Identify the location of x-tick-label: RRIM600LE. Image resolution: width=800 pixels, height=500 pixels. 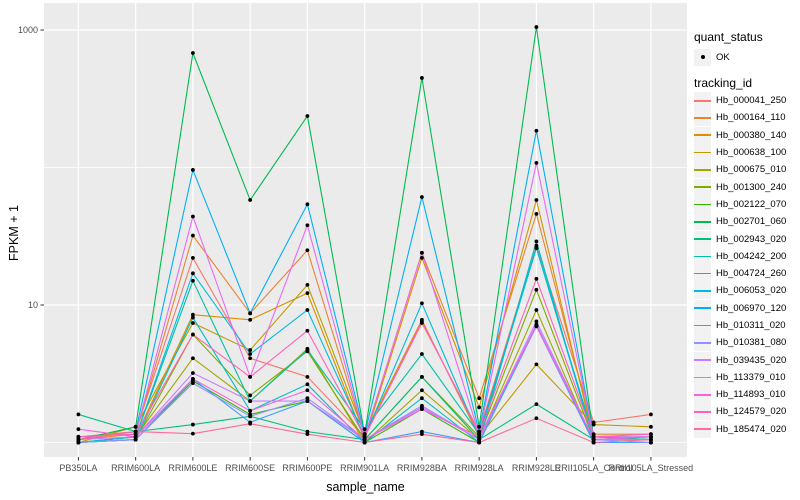
(192, 468).